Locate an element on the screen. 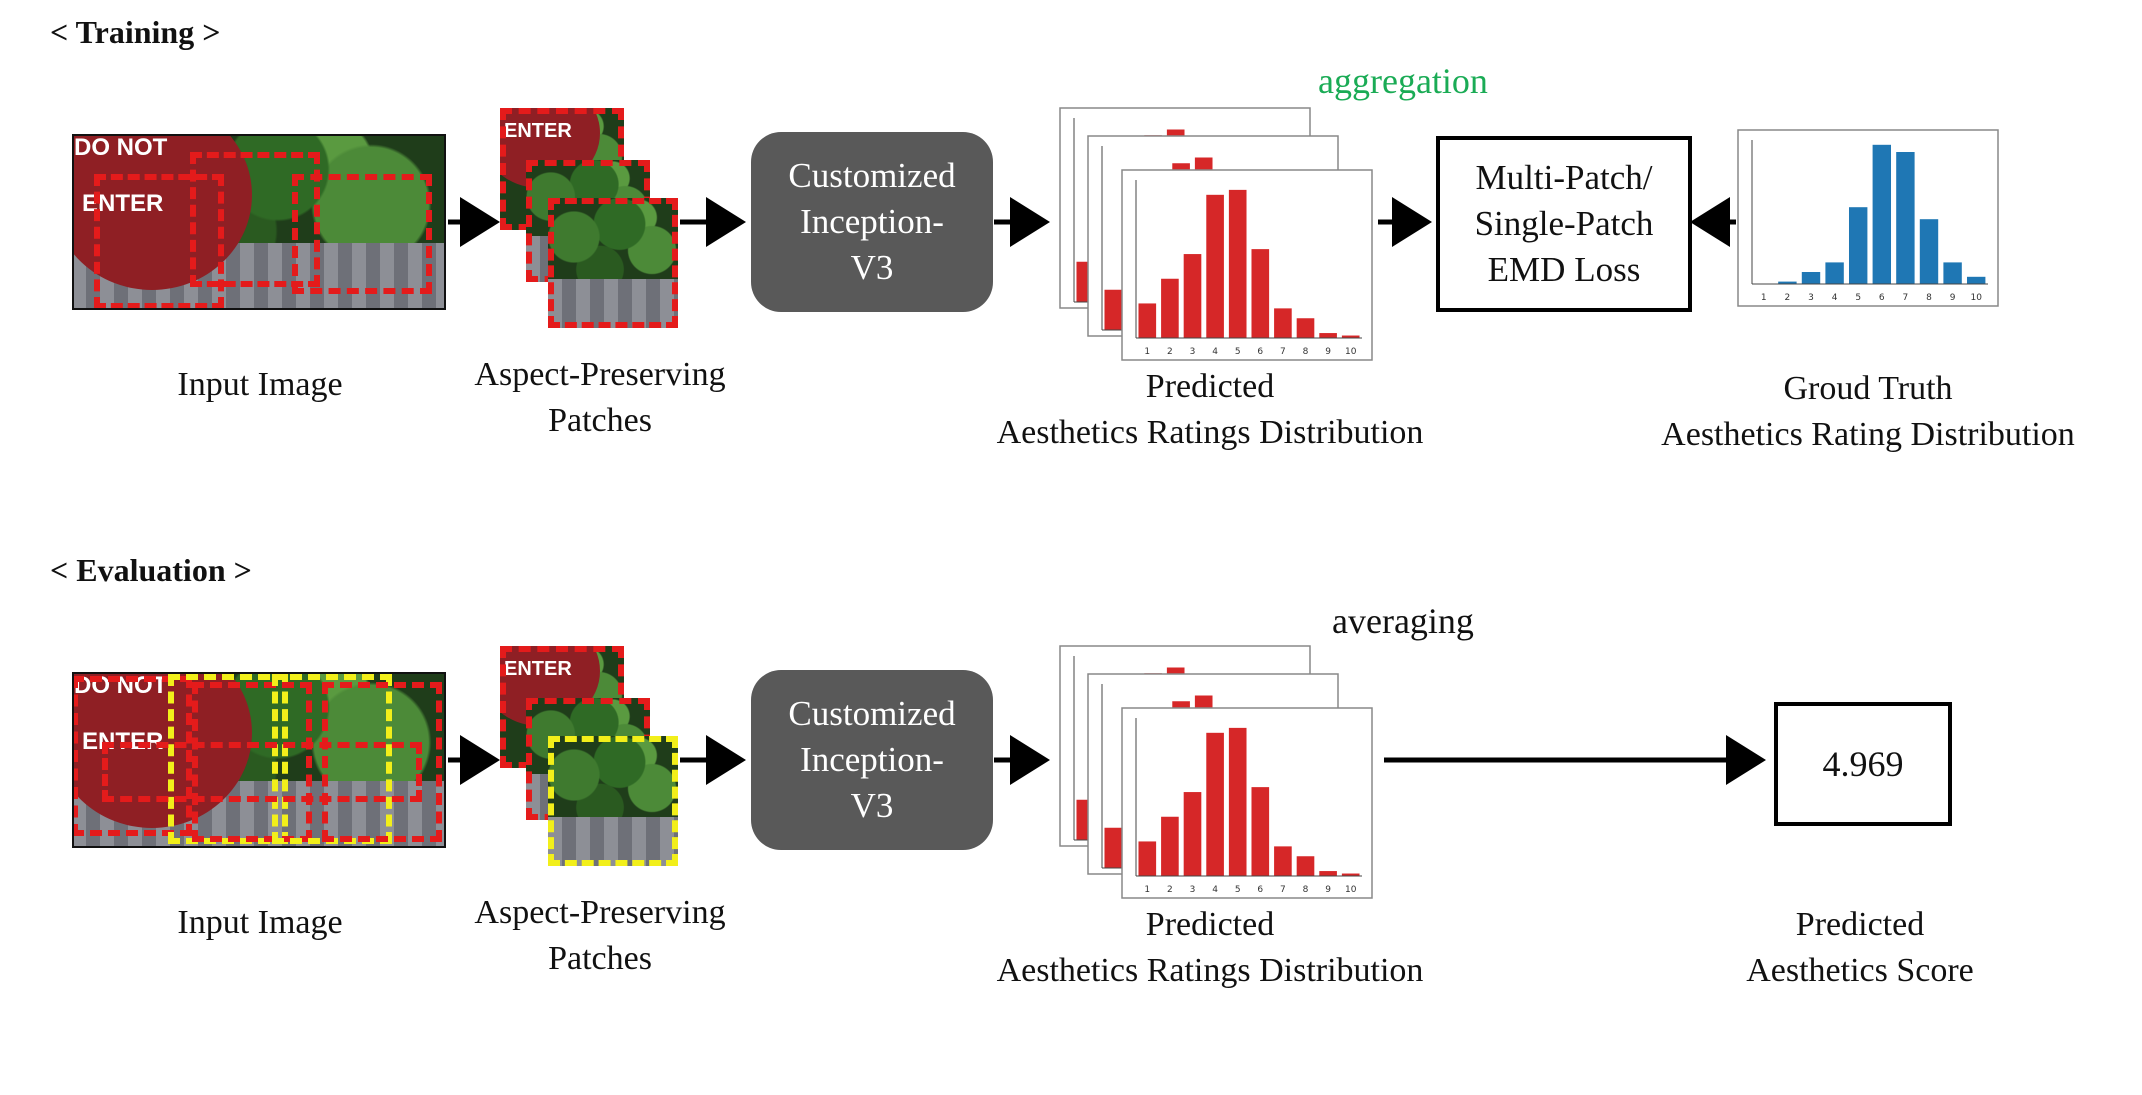 Image resolution: width=2142 pixels, height=1095 pixels. patch-sign-text: ENTER is located at coordinates (538, 669).